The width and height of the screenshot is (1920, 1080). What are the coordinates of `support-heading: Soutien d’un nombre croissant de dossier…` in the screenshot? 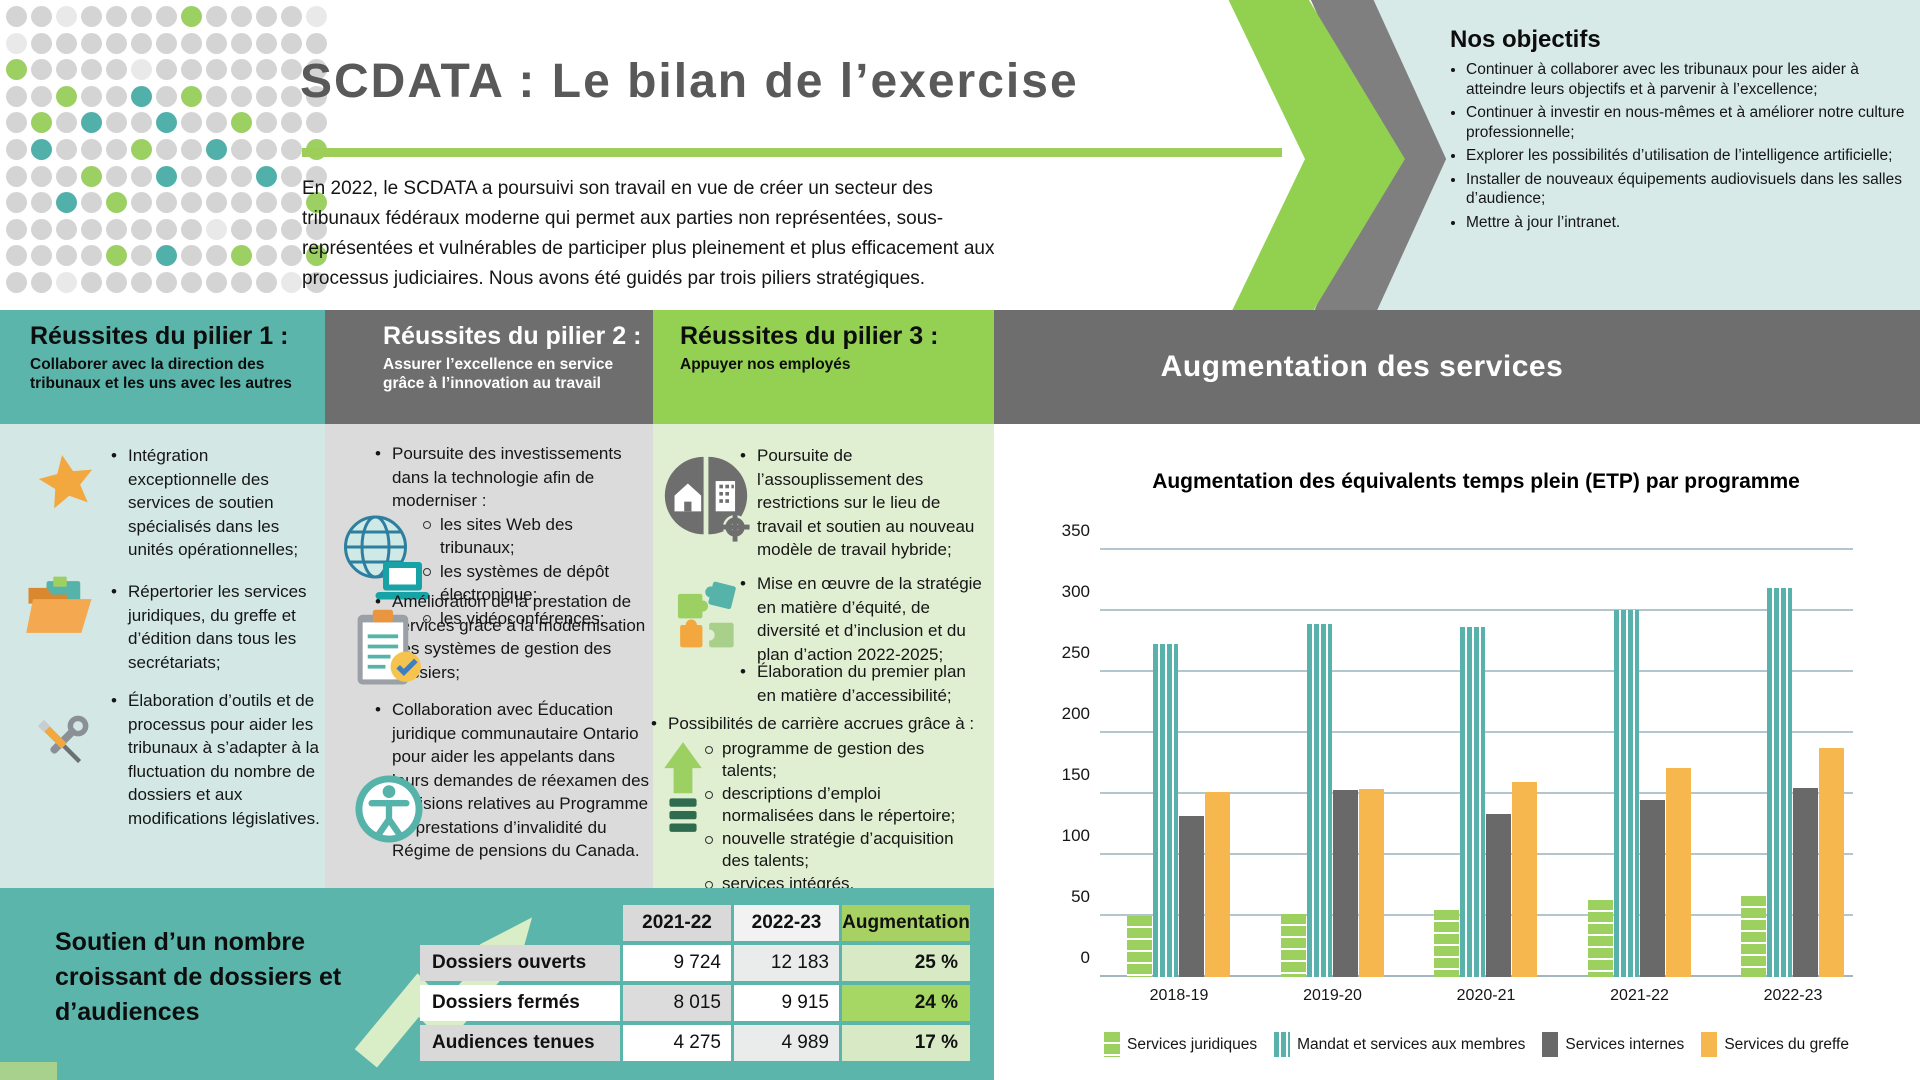 It's located at (198, 977).